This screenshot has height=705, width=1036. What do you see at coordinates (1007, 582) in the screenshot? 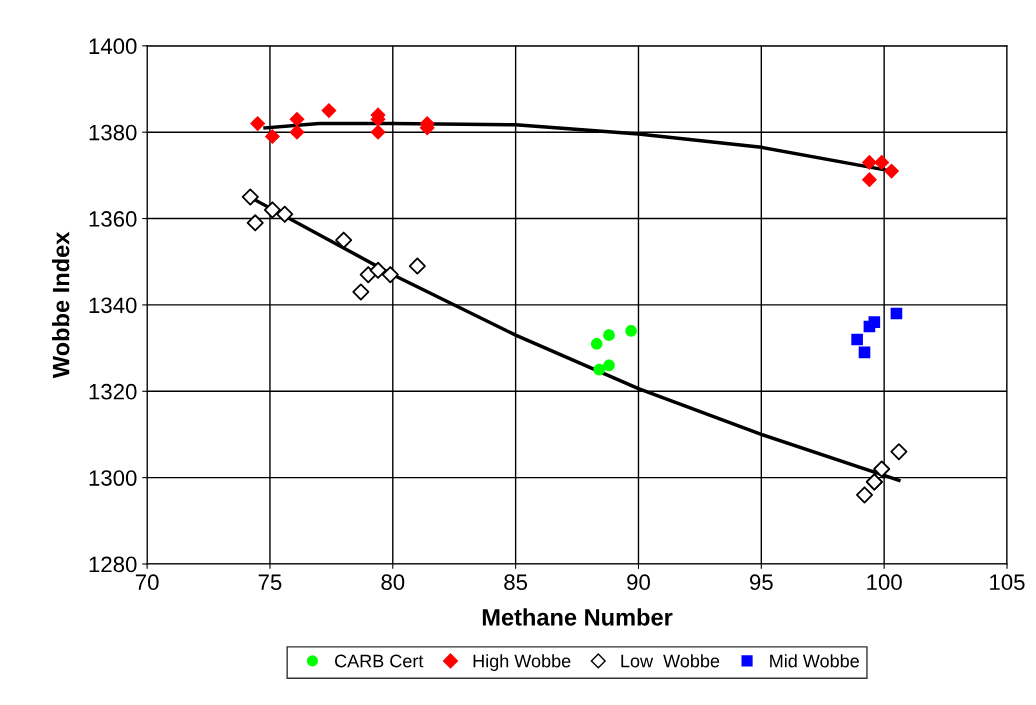
I see `x-tick-label: 105` at bounding box center [1007, 582].